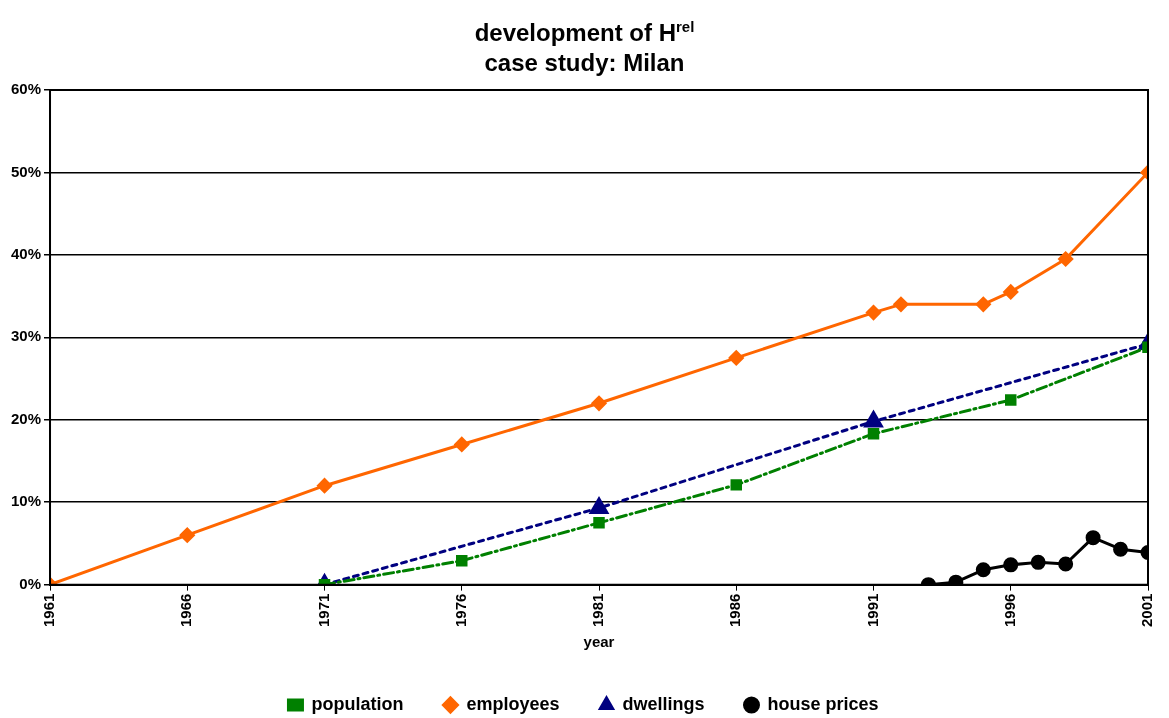 Image resolution: width=1169 pixels, height=718 pixels. Describe the element at coordinates (1147, 610) in the screenshot. I see `x-tick-label: 2001` at that location.